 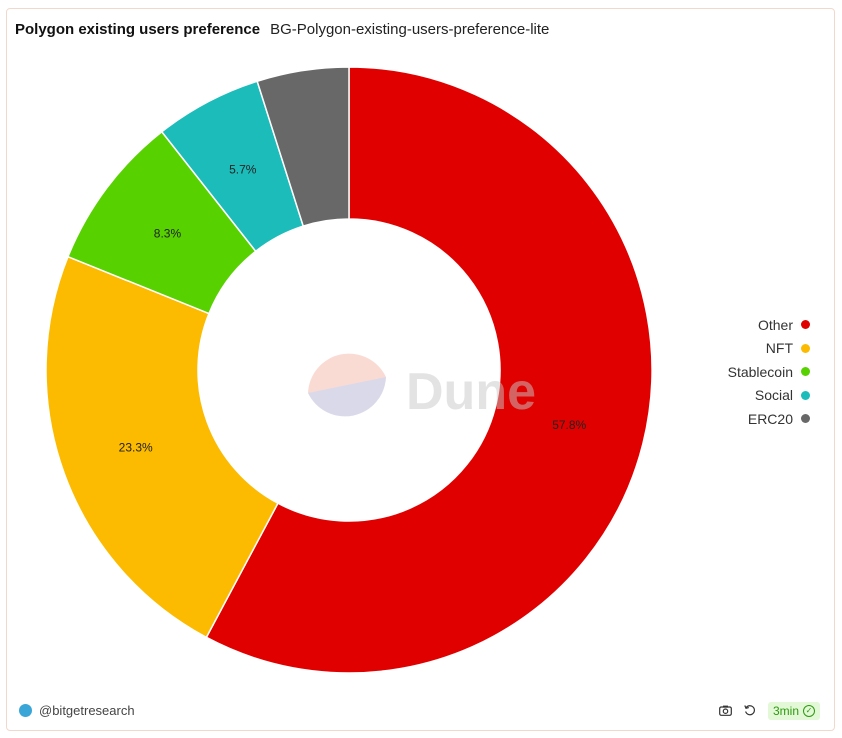 I want to click on check-circle-icon: ✓, so click(x=809, y=711).